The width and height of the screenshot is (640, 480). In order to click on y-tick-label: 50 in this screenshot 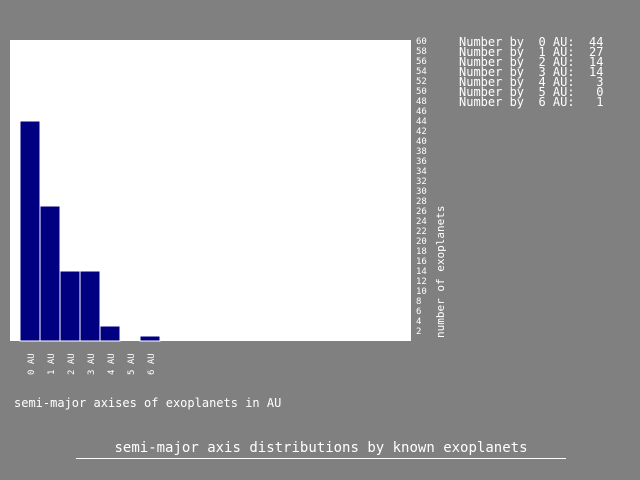, I will do `click(421, 92)`.